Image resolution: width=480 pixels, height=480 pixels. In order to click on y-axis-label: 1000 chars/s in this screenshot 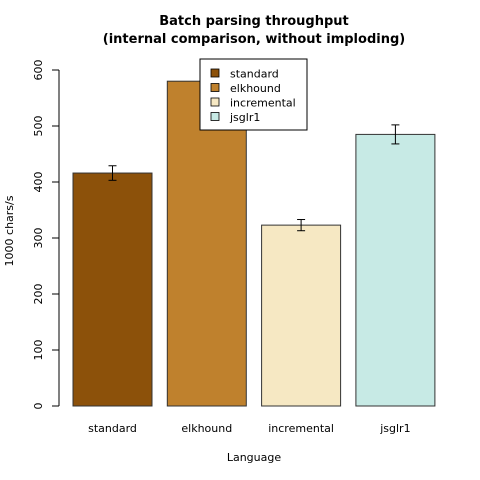, I will do `click(9, 230)`.